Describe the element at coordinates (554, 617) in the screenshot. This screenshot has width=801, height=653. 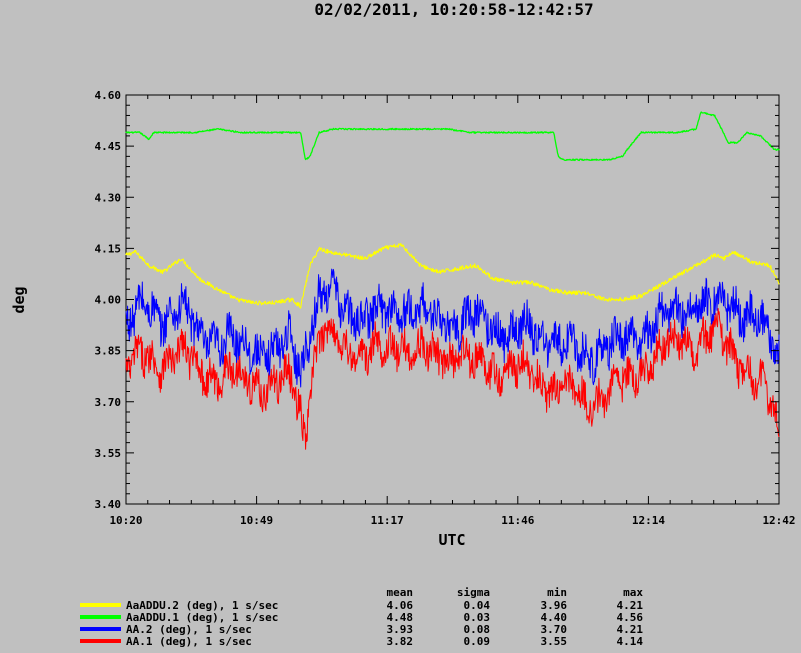
I see `legend-stat-min: 4.40` at that location.